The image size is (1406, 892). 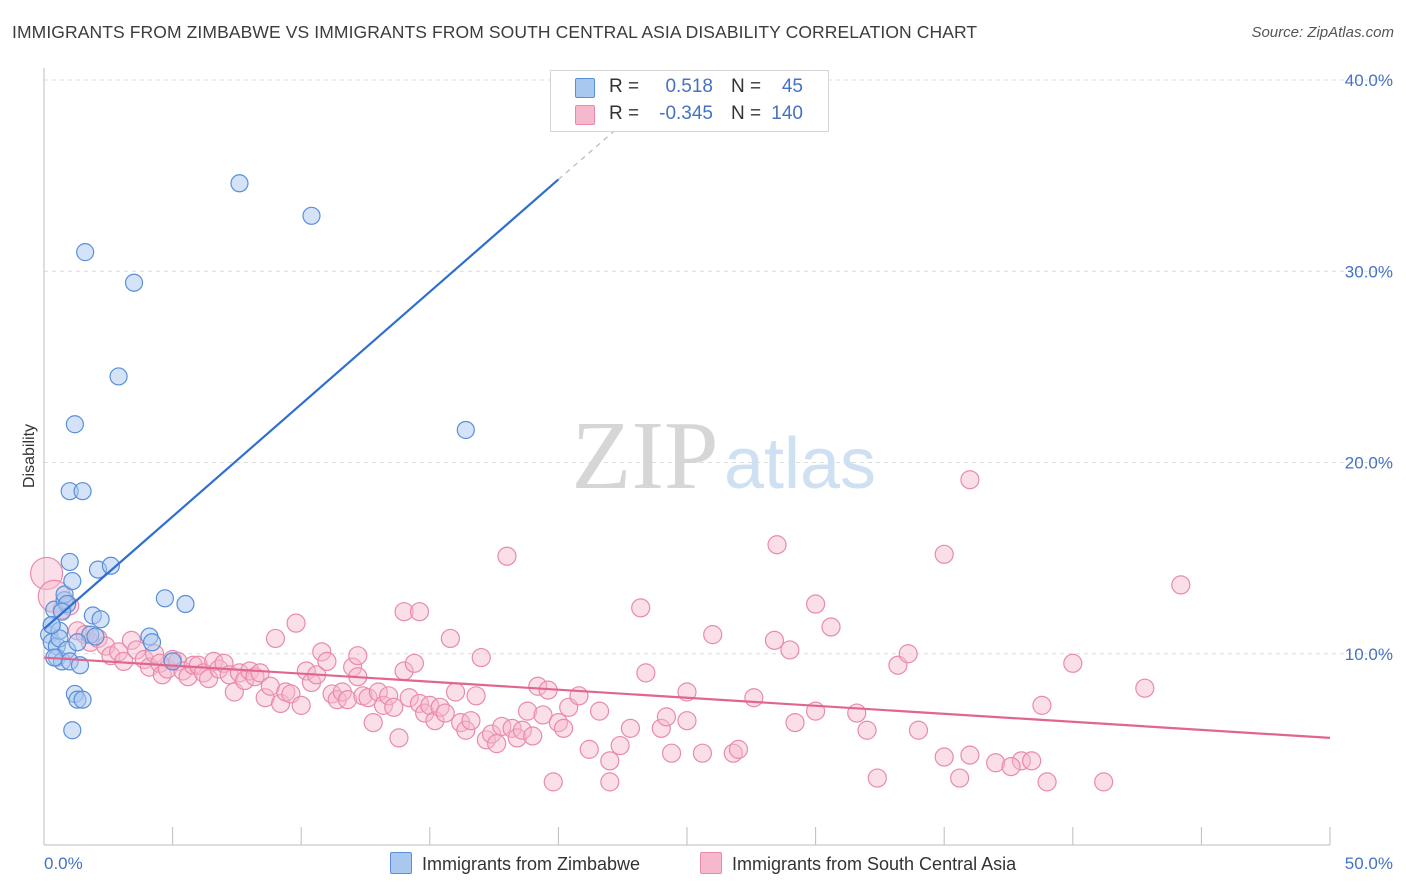 I want to click on bottom-legend-south-central-asia: Immigrants from South Central Asia, so click(x=858, y=863).